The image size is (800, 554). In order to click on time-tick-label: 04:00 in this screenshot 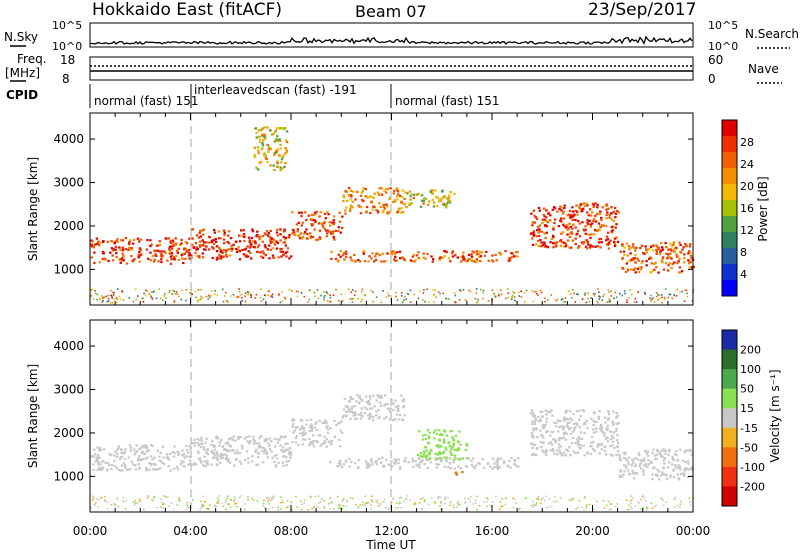, I will do `click(190, 531)`.